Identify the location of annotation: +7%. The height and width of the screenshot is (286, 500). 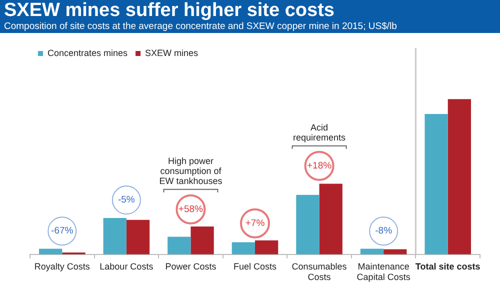
(255, 223).